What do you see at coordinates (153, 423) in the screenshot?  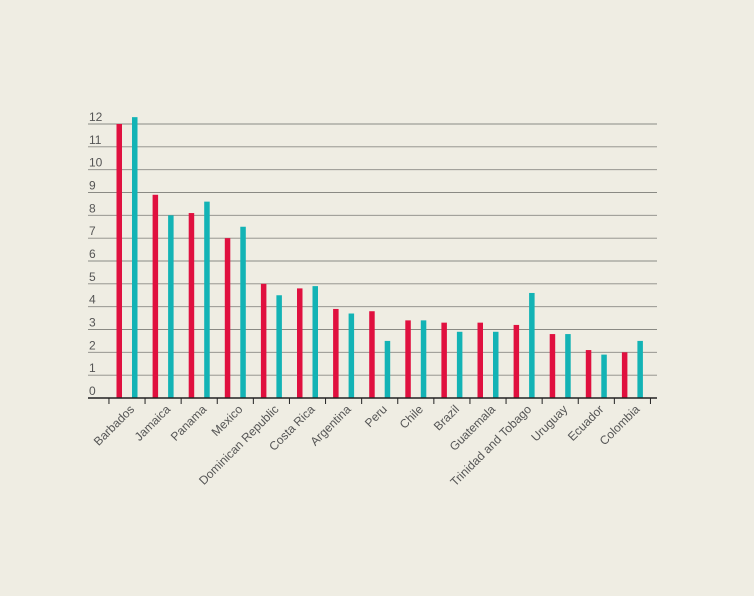 I see `x-tick-label: Jamaica` at bounding box center [153, 423].